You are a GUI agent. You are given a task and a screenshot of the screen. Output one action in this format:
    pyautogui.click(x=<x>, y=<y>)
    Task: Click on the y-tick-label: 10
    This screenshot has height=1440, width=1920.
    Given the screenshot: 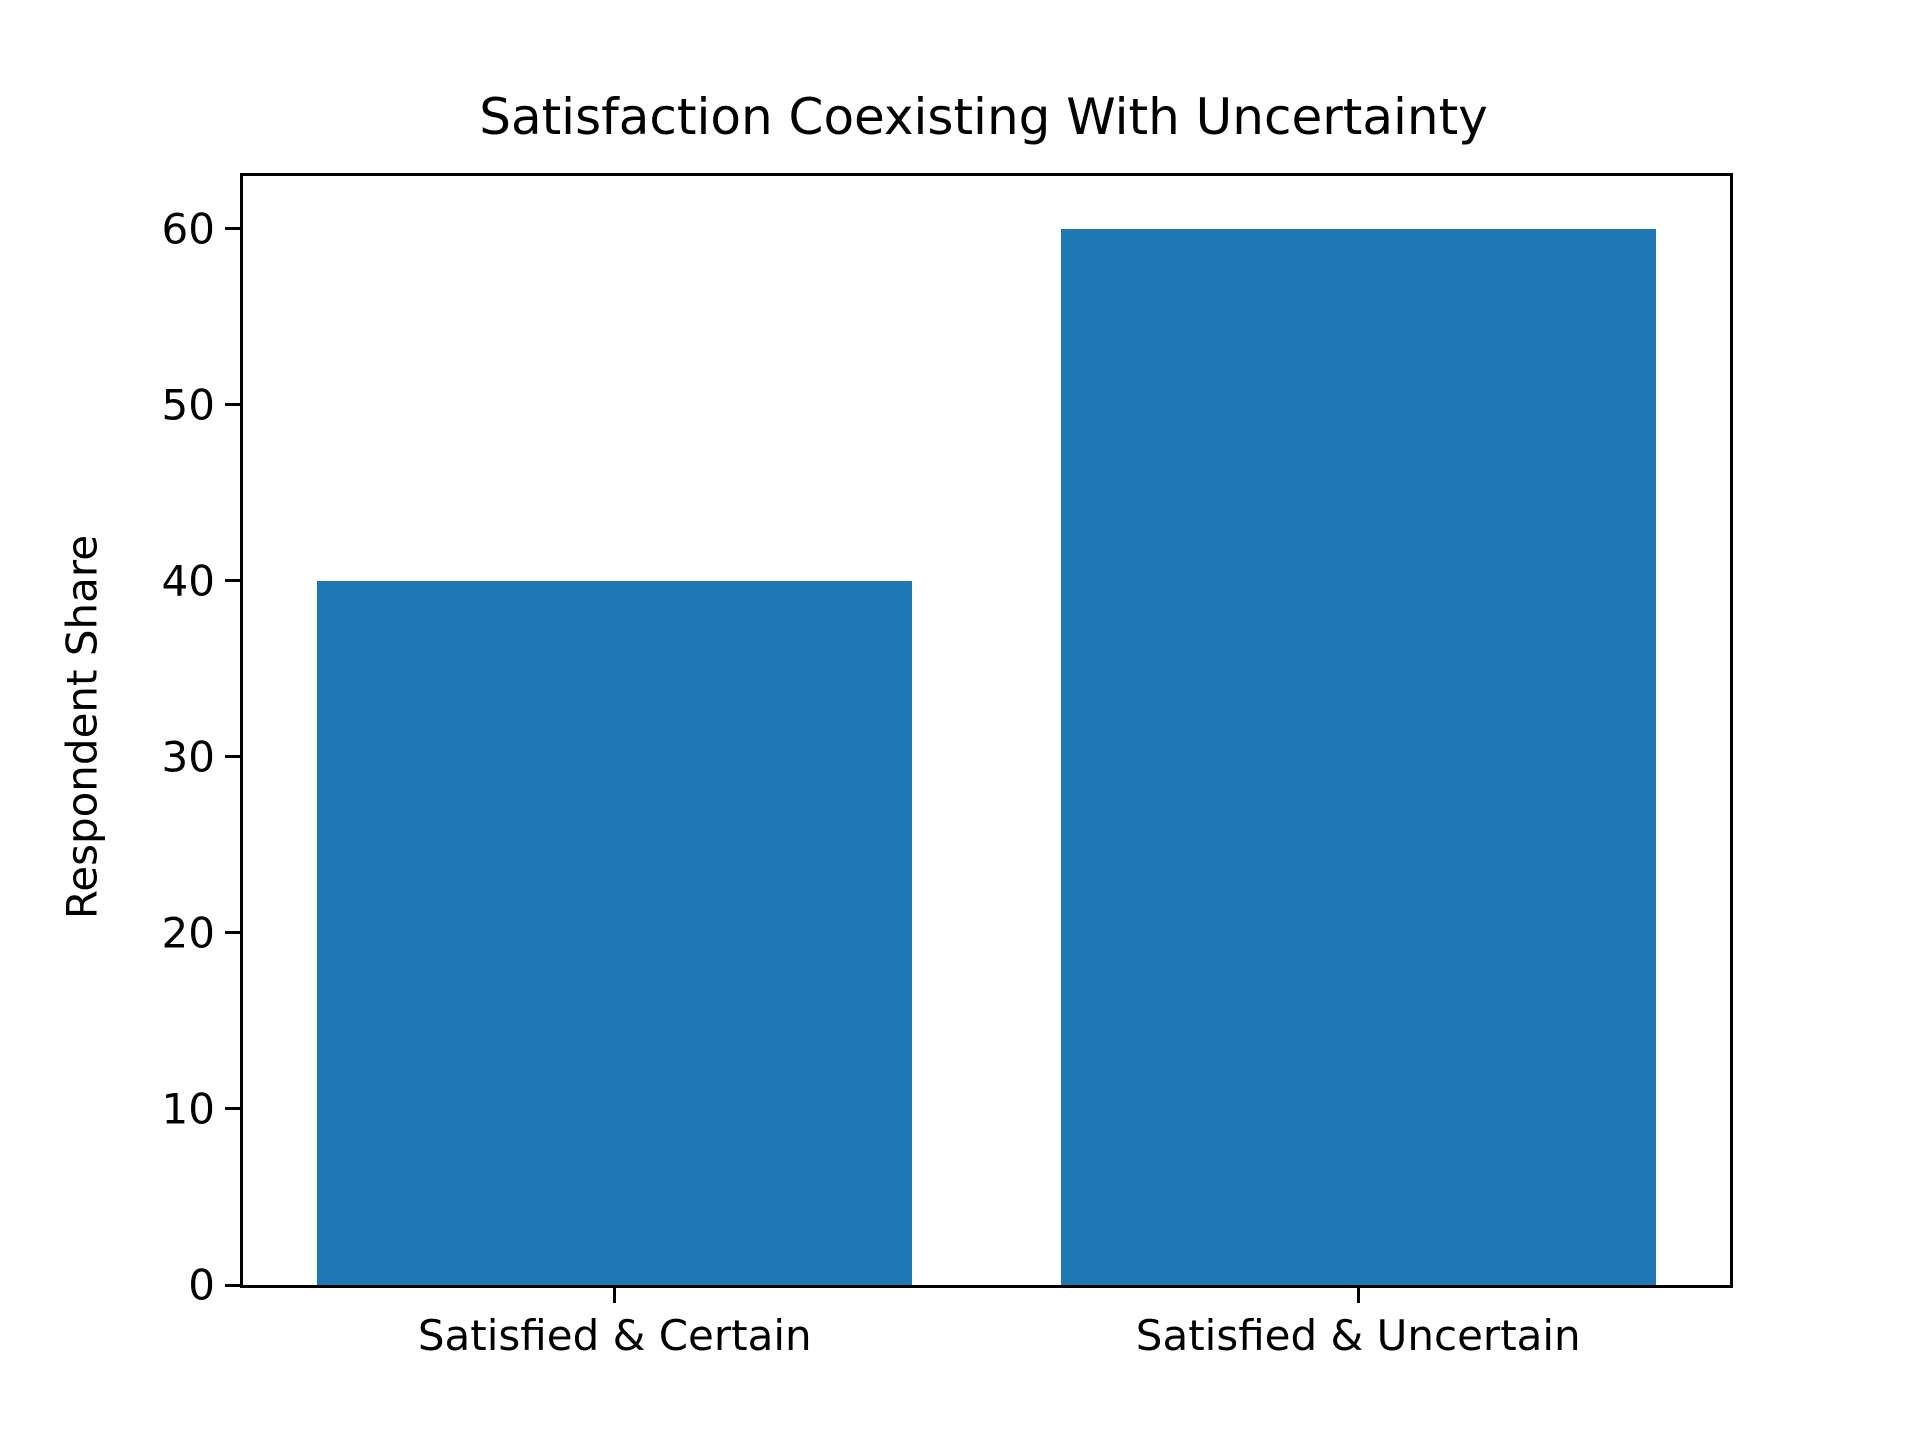 What is the action you would take?
    pyautogui.click(x=188, y=1109)
    